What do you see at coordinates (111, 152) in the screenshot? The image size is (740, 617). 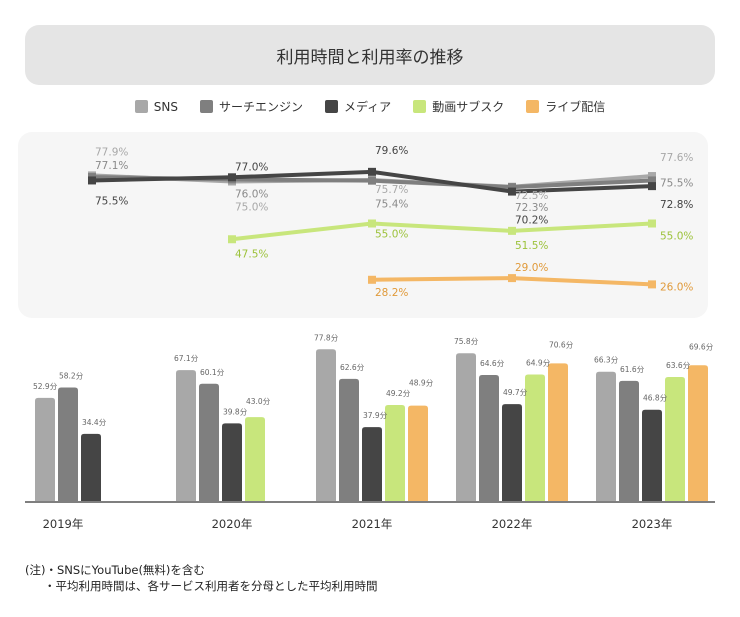 I see `line-data-label: 77.9%` at bounding box center [111, 152].